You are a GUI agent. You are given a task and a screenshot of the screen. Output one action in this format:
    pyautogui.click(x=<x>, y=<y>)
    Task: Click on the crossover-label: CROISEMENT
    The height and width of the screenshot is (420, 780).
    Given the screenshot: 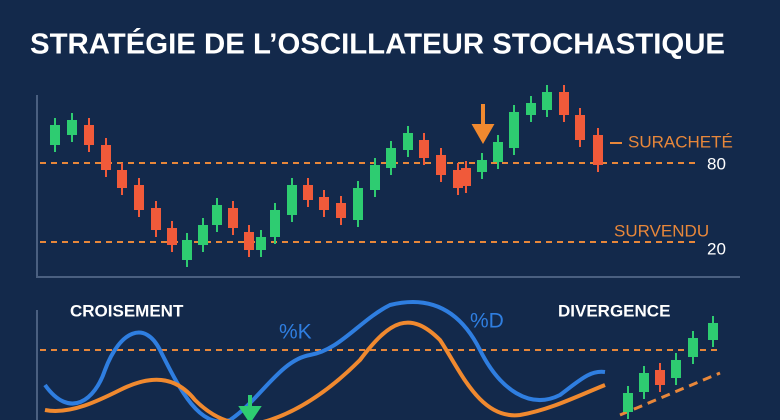 What is the action you would take?
    pyautogui.click(x=127, y=310)
    